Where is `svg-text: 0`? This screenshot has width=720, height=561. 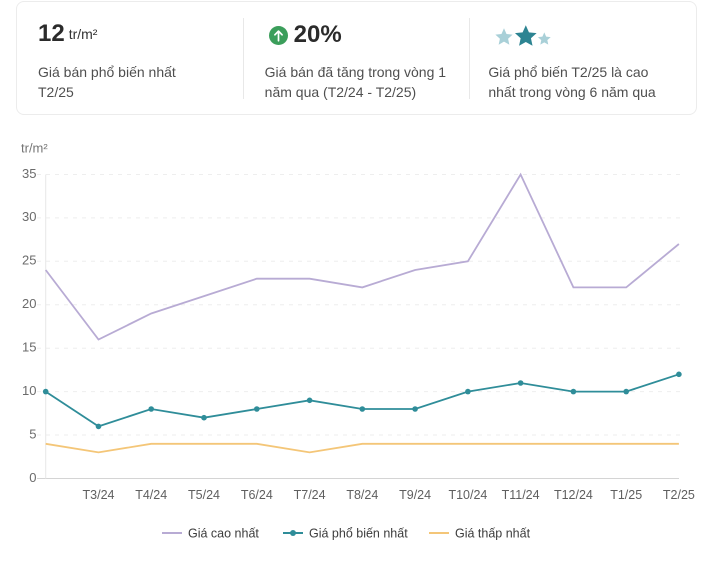
svg-text: 0 is located at coordinates (32, 477).